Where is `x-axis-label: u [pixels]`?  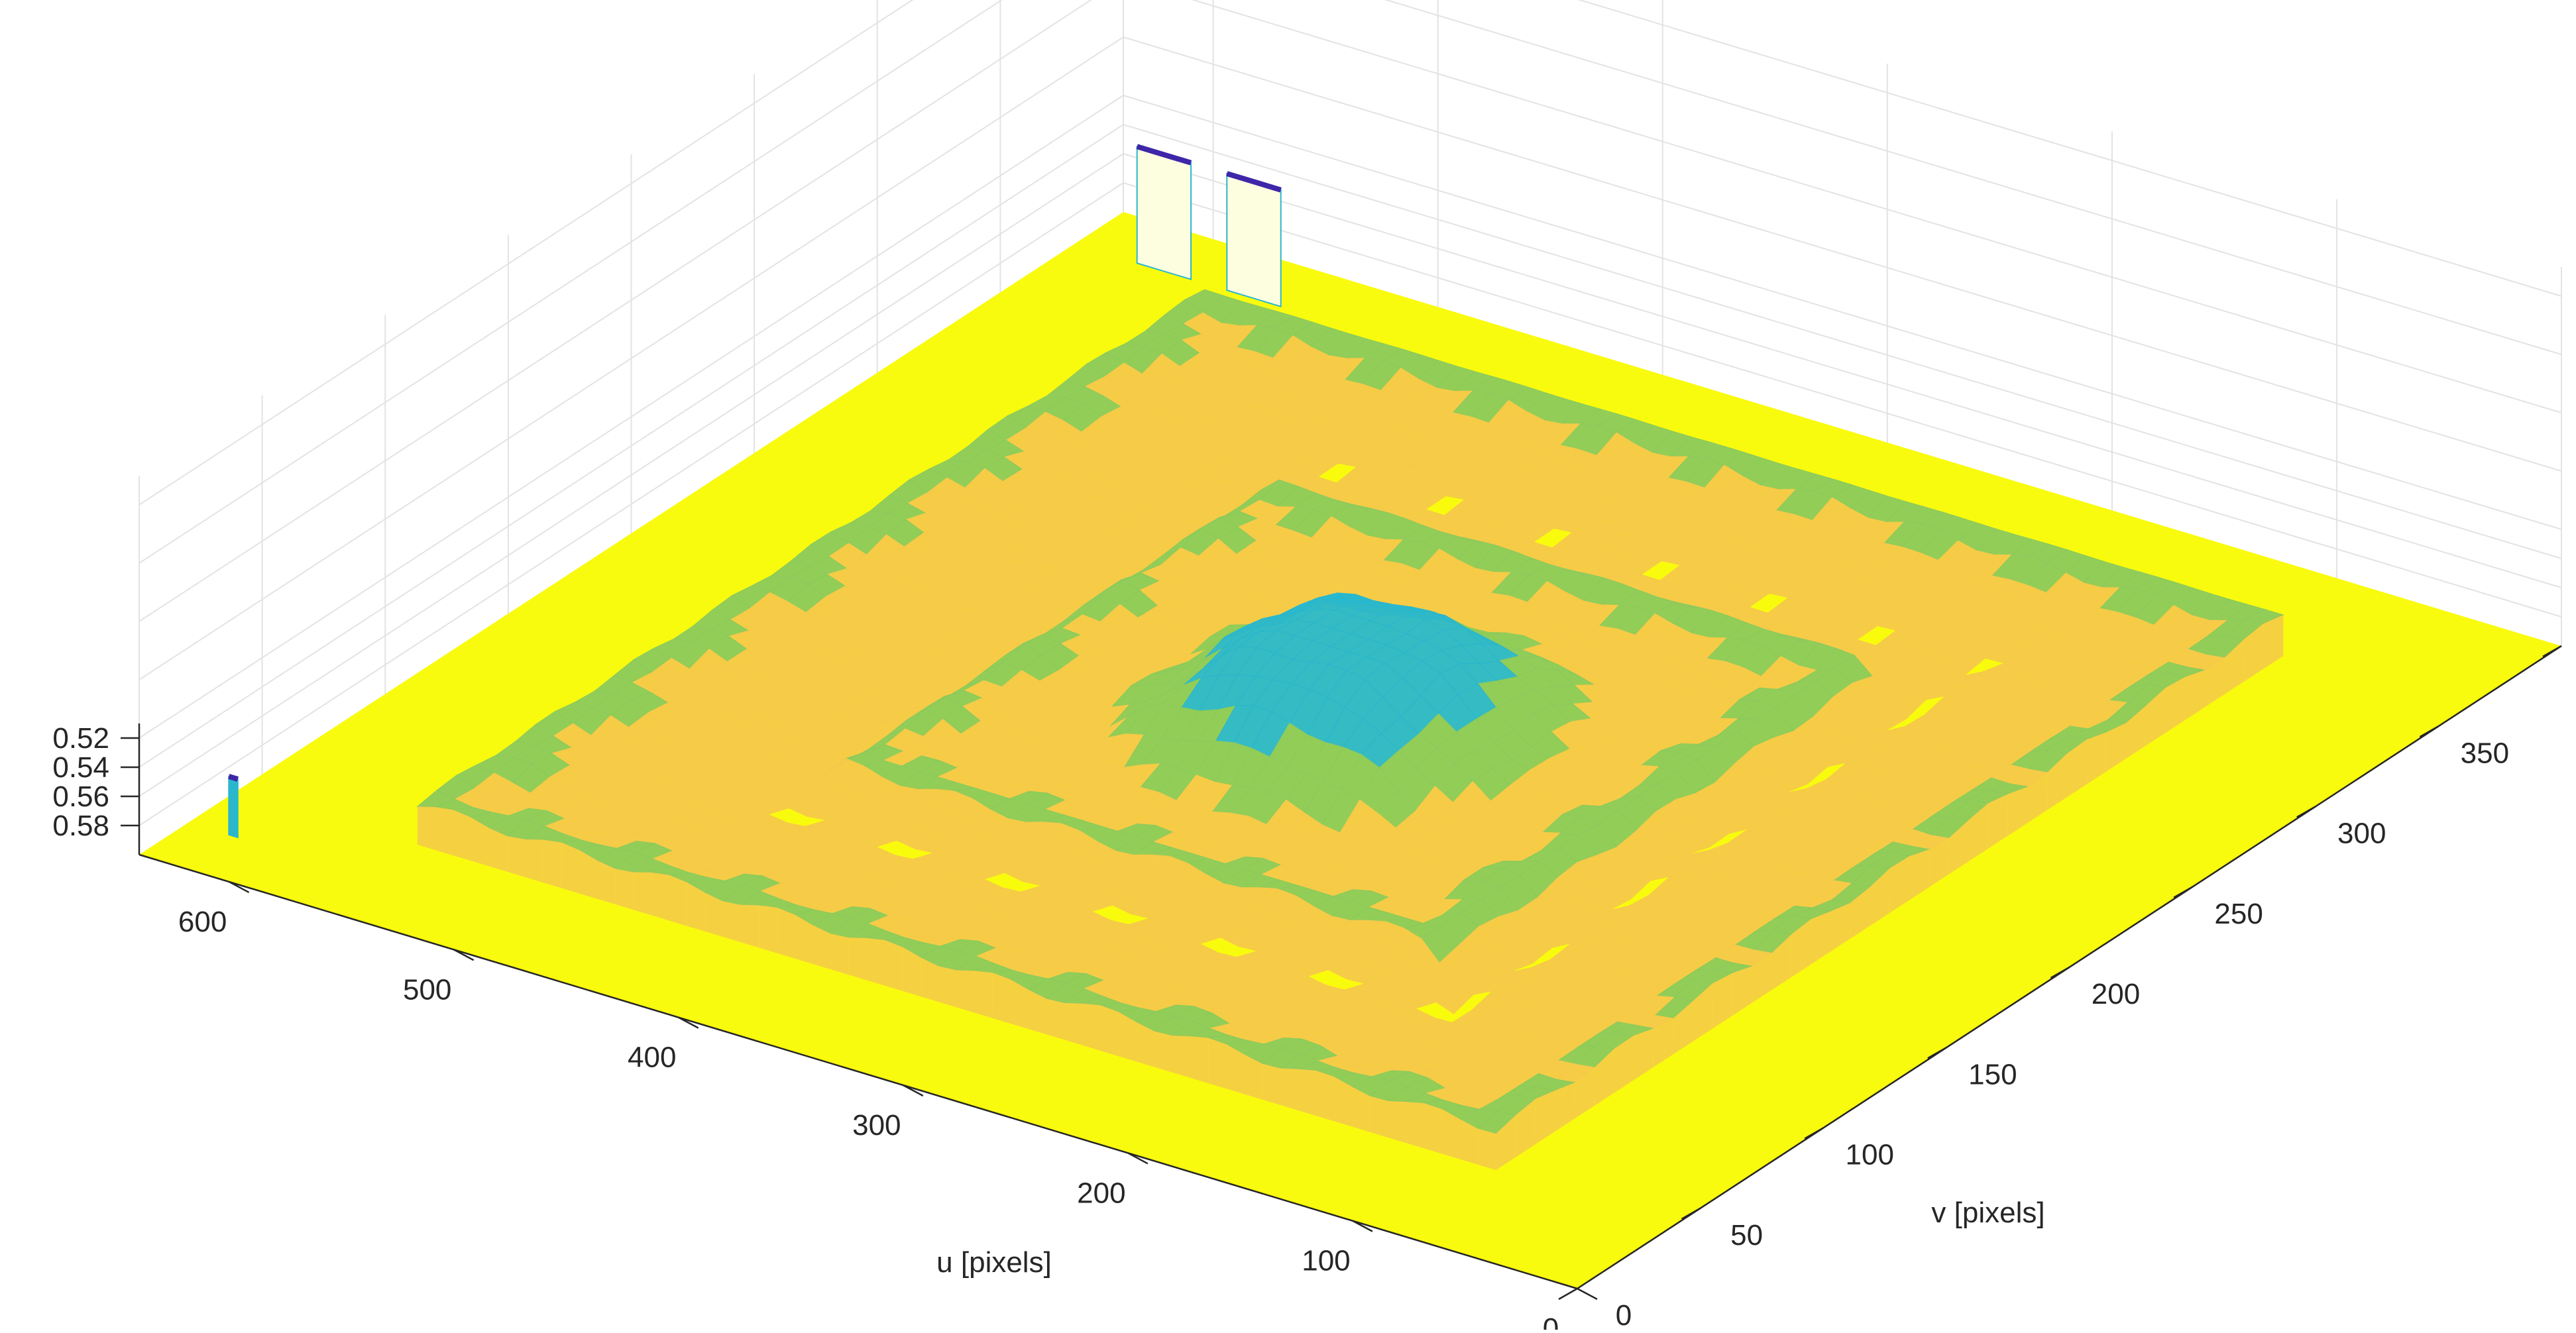 x-axis-label: u [pixels] is located at coordinates (994, 1262).